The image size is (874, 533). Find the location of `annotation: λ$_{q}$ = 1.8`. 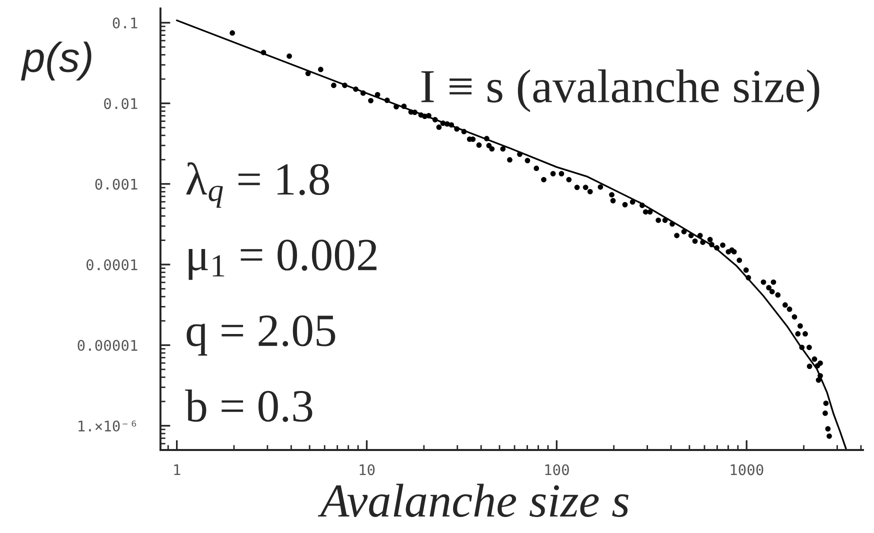

annotation: λ$_{q}$ = 1.8 is located at coordinates (258, 185).